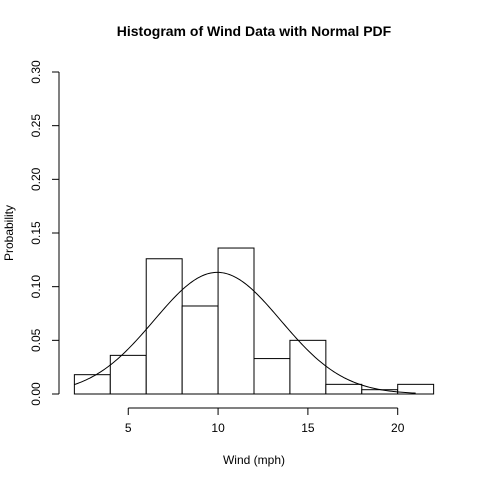  What do you see at coordinates (36, 233) in the screenshot?
I see `y-tick-label: 0.15` at bounding box center [36, 233].